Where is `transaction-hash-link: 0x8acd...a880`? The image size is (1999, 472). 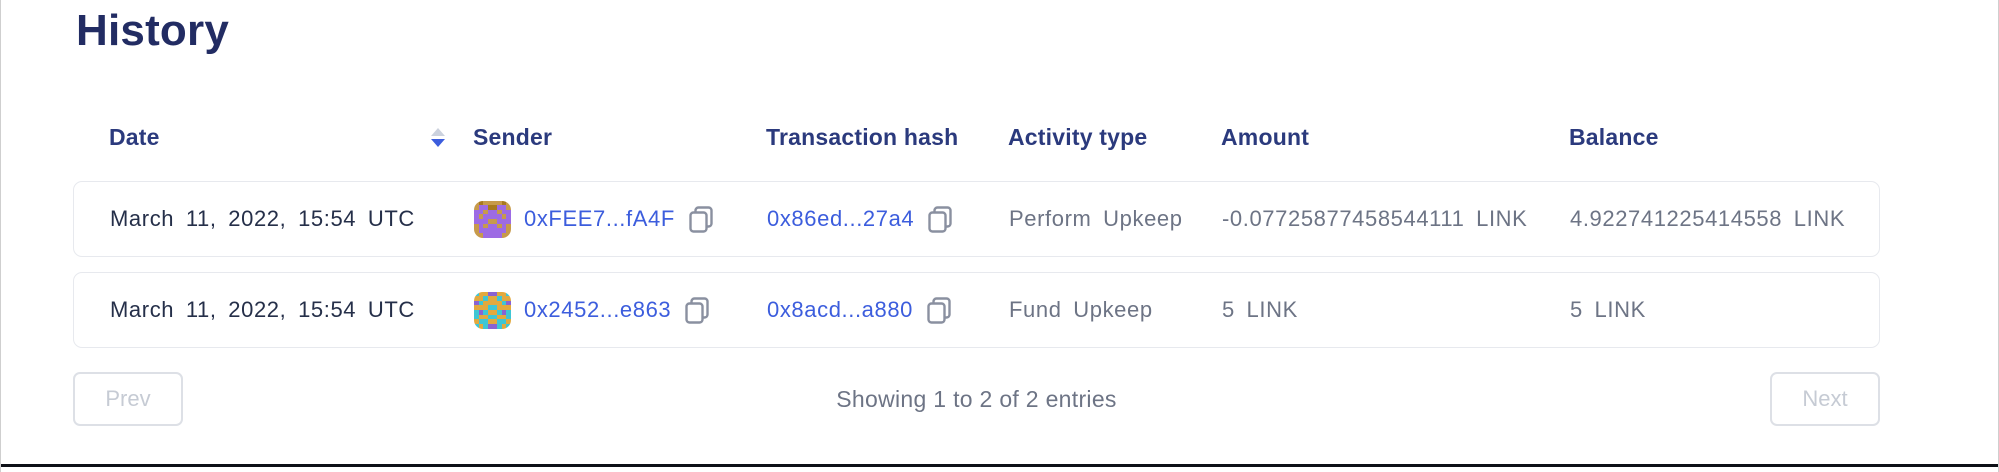 transaction-hash-link: 0x8acd...a880 is located at coordinates (840, 309).